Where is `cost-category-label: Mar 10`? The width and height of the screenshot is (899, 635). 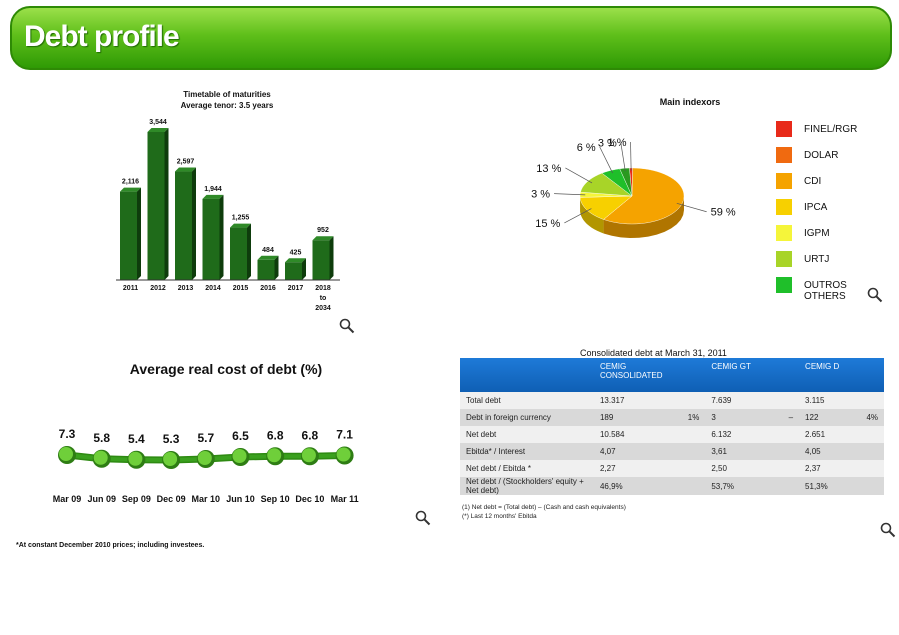
cost-category-label: Mar 10 is located at coordinates (206, 499).